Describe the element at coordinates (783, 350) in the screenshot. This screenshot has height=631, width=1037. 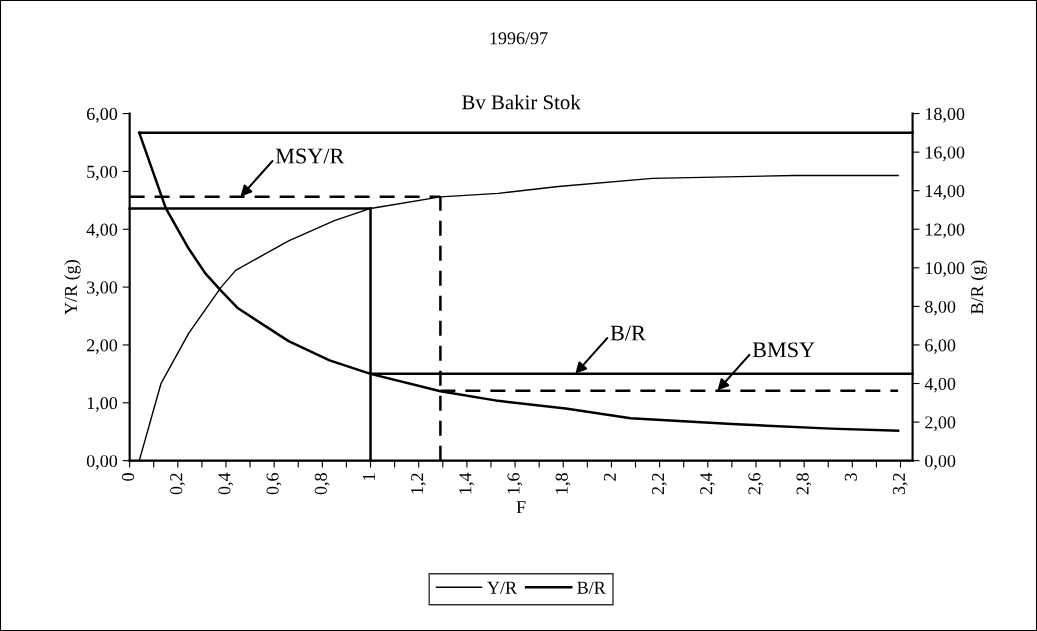
I see `annotation: BMSY` at that location.